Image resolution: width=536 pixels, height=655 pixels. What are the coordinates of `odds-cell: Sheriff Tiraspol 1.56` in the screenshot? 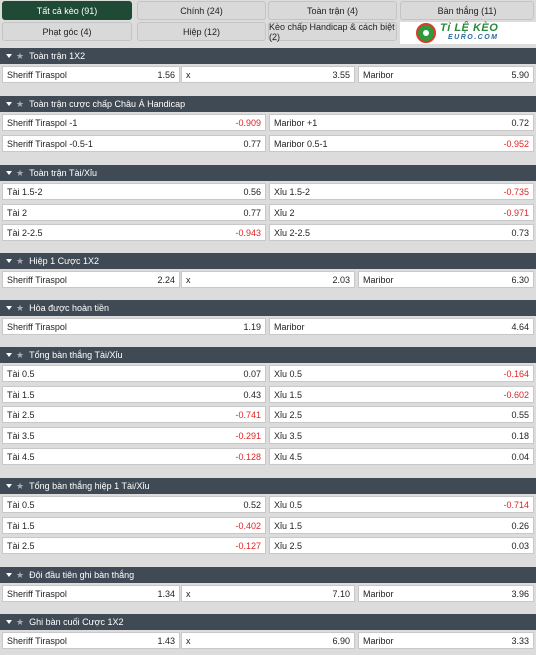 It's located at (91, 74).